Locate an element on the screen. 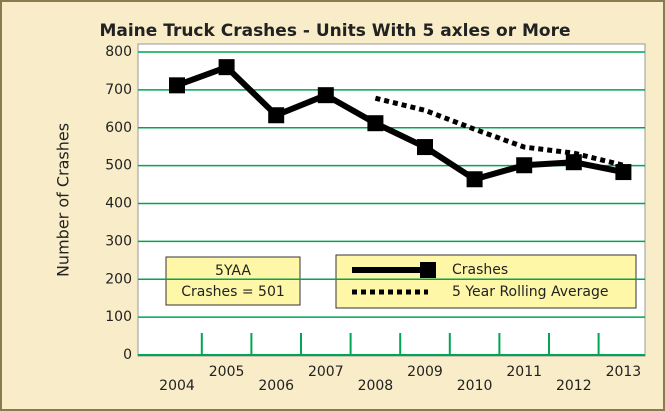 The width and height of the screenshot is (665, 411). y-tick-label: 800 is located at coordinates (118, 52).